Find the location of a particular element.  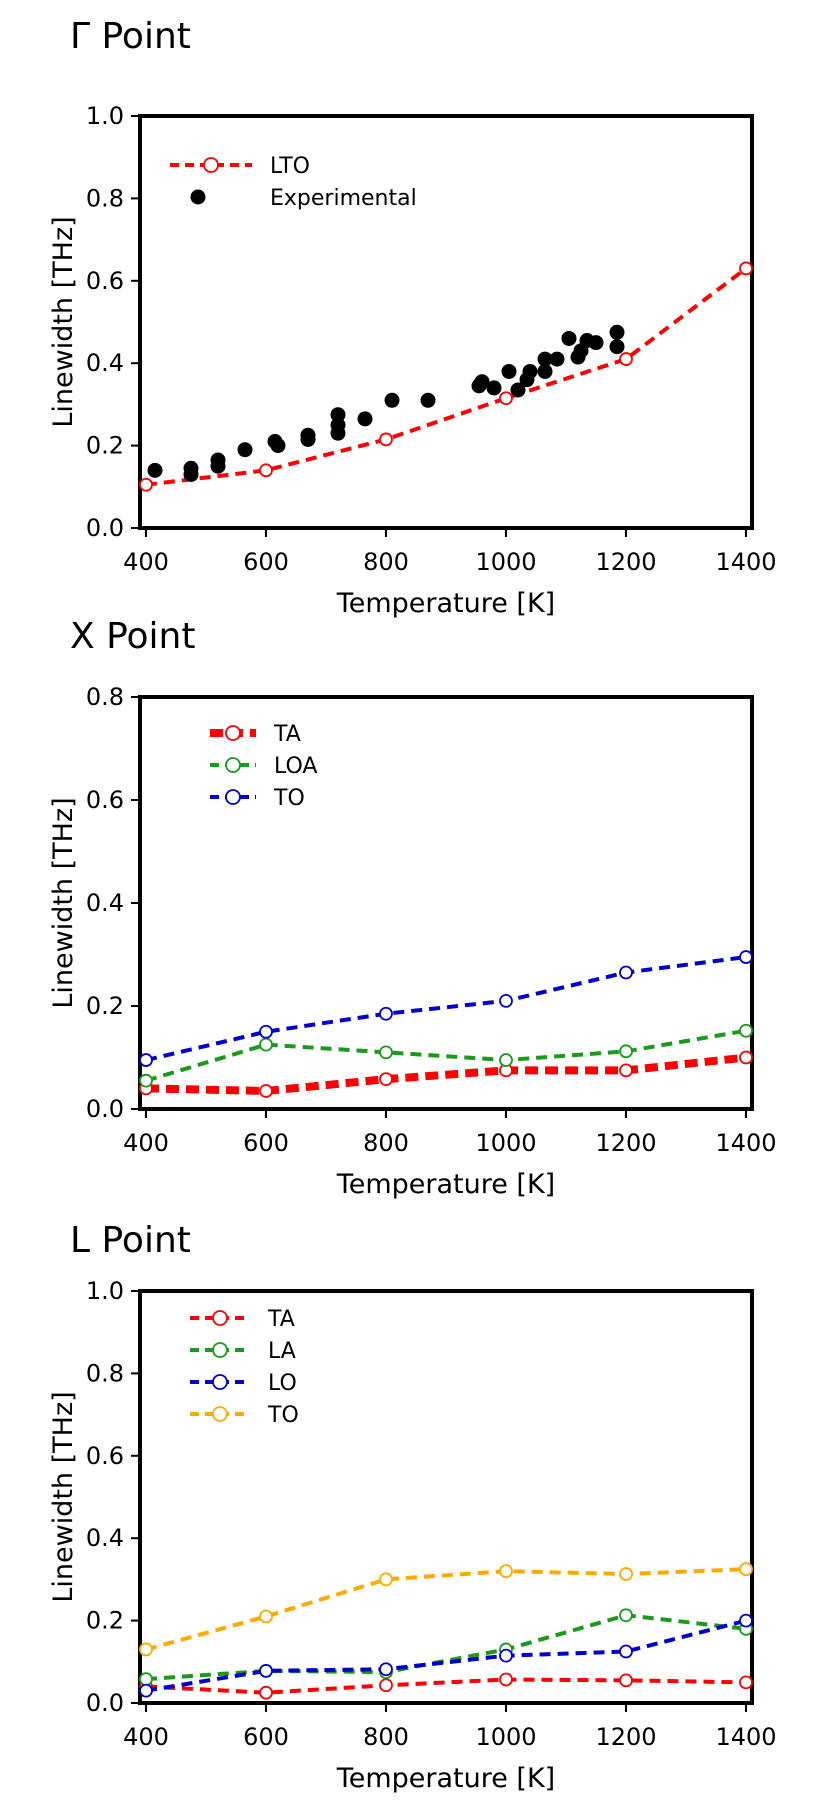

x-tick-label: 400 is located at coordinates (146, 562).